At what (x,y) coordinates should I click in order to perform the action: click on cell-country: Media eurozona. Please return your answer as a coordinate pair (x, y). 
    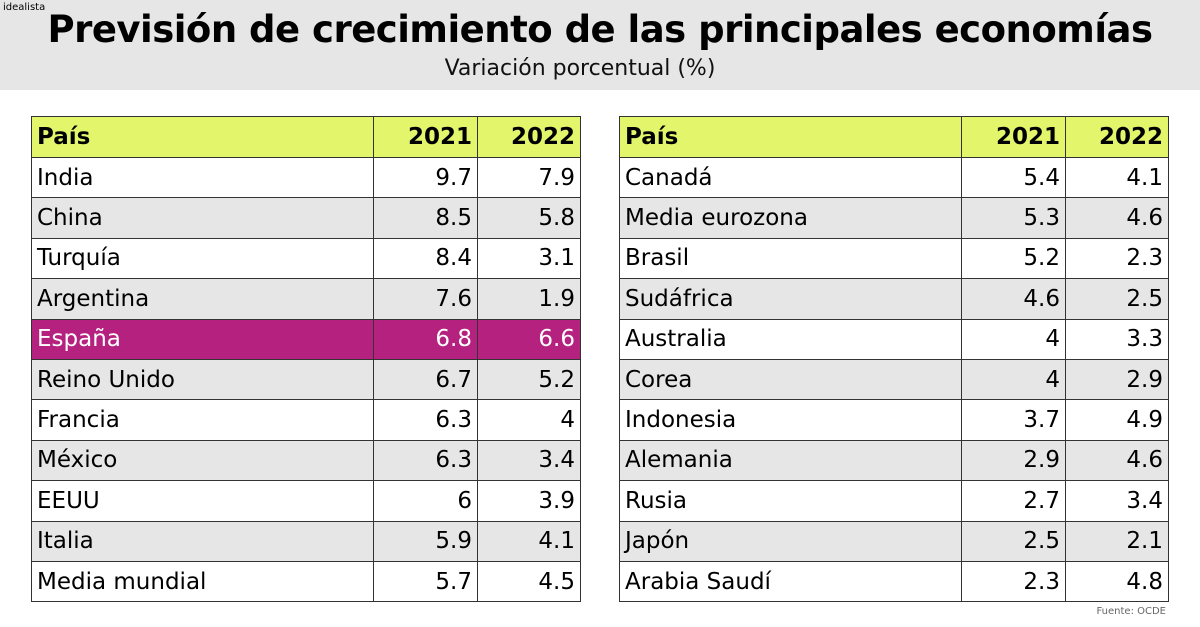
    Looking at the image, I should click on (790, 218).